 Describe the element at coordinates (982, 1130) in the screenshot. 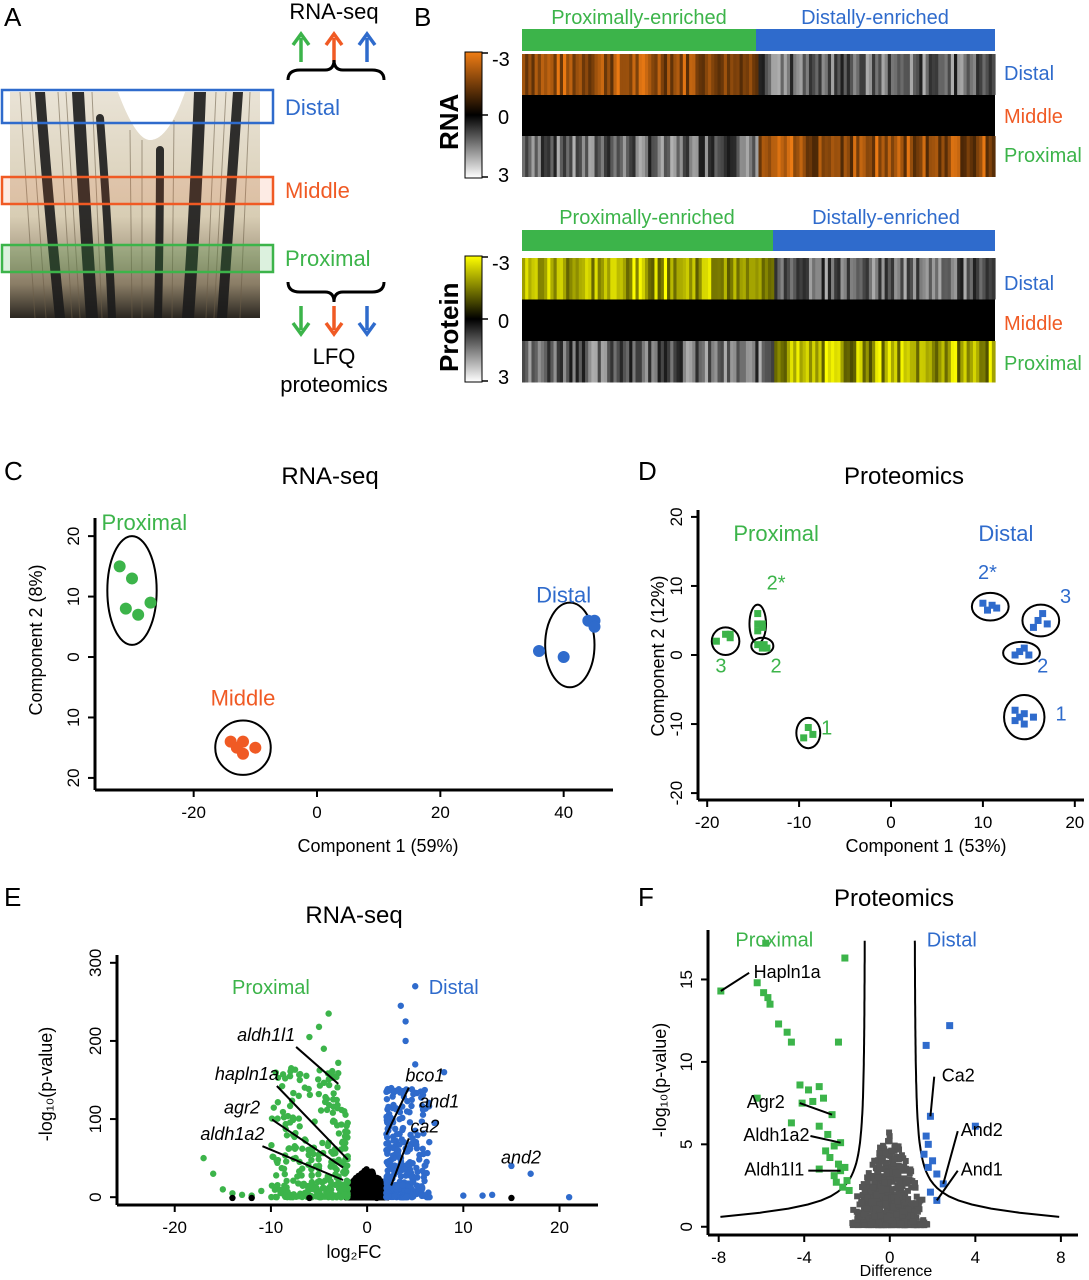

I see `protein-label: And2` at that location.